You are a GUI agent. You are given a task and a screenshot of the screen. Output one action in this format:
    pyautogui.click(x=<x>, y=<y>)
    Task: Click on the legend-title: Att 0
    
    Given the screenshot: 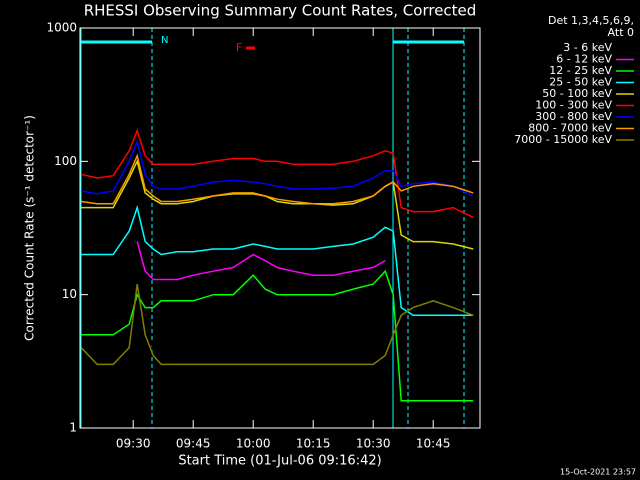 What is the action you would take?
    pyautogui.click(x=621, y=32)
    